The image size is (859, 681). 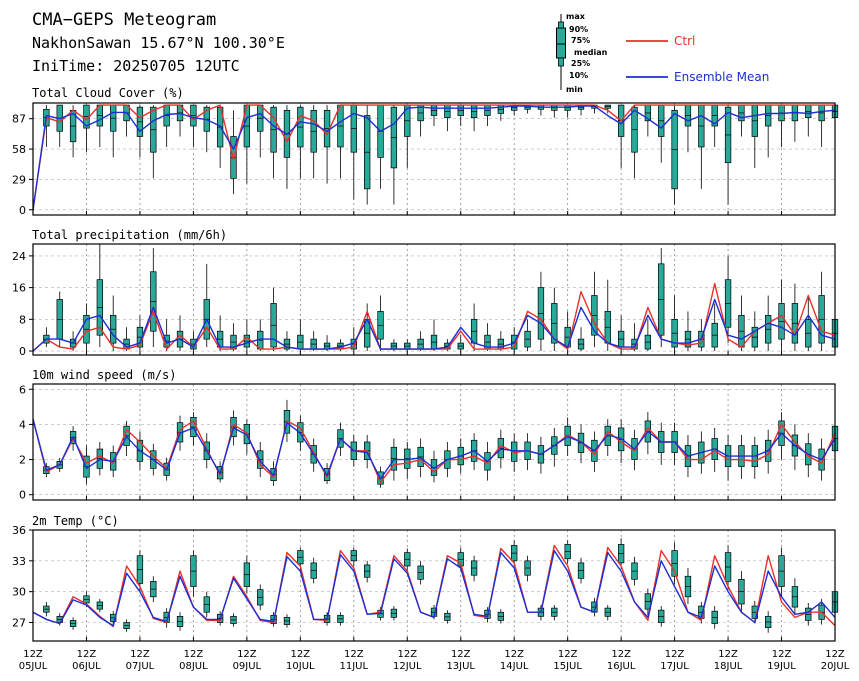 What do you see at coordinates (104, 375) in the screenshot?
I see `panel-title-wind: 10m wind speed (m/s)` at bounding box center [104, 375].